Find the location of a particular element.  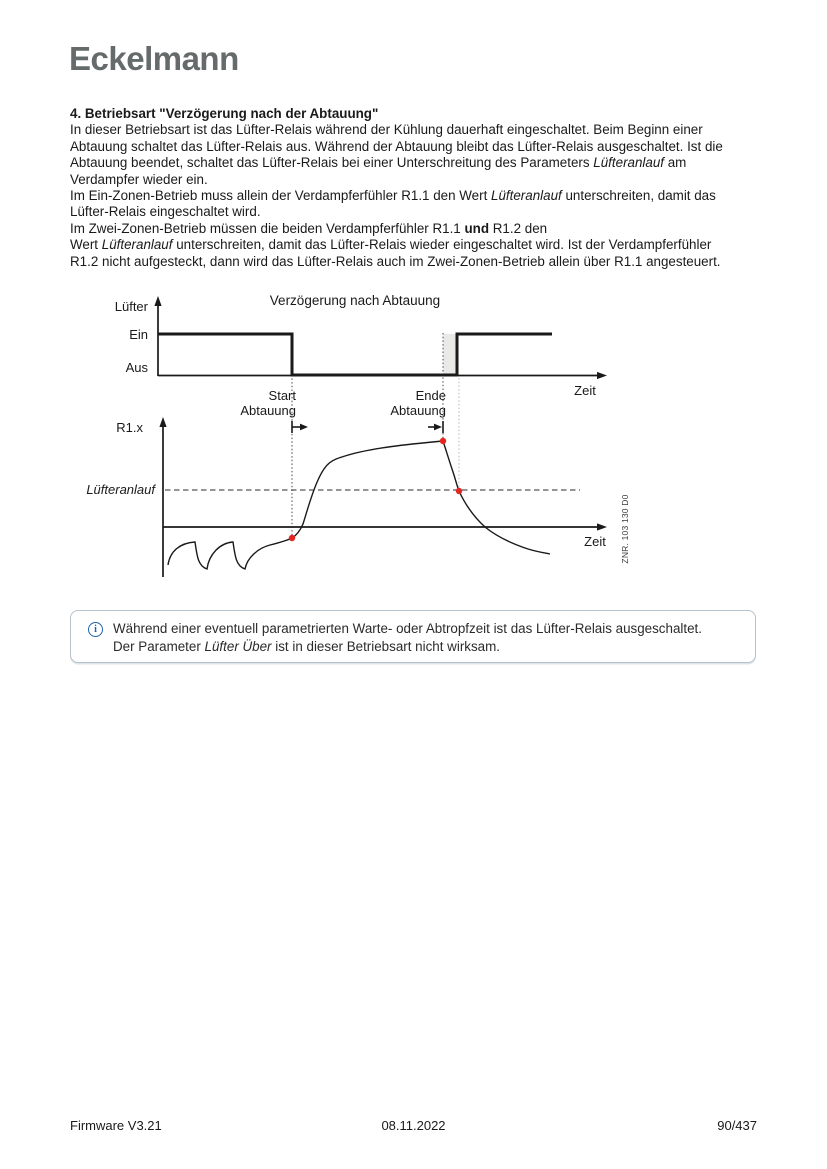

defrost-start-arrow-icon is located at coordinates (299, 427).